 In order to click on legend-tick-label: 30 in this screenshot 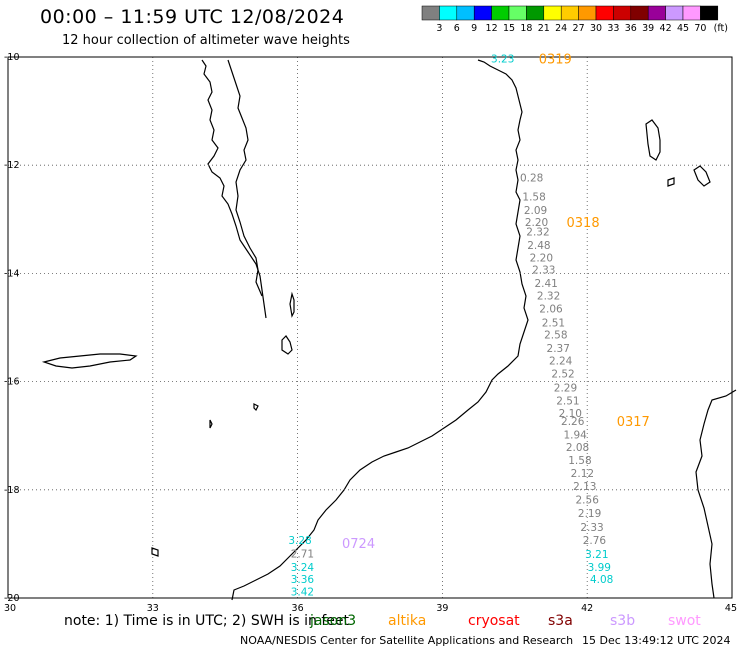, I will do `click(596, 28)`.